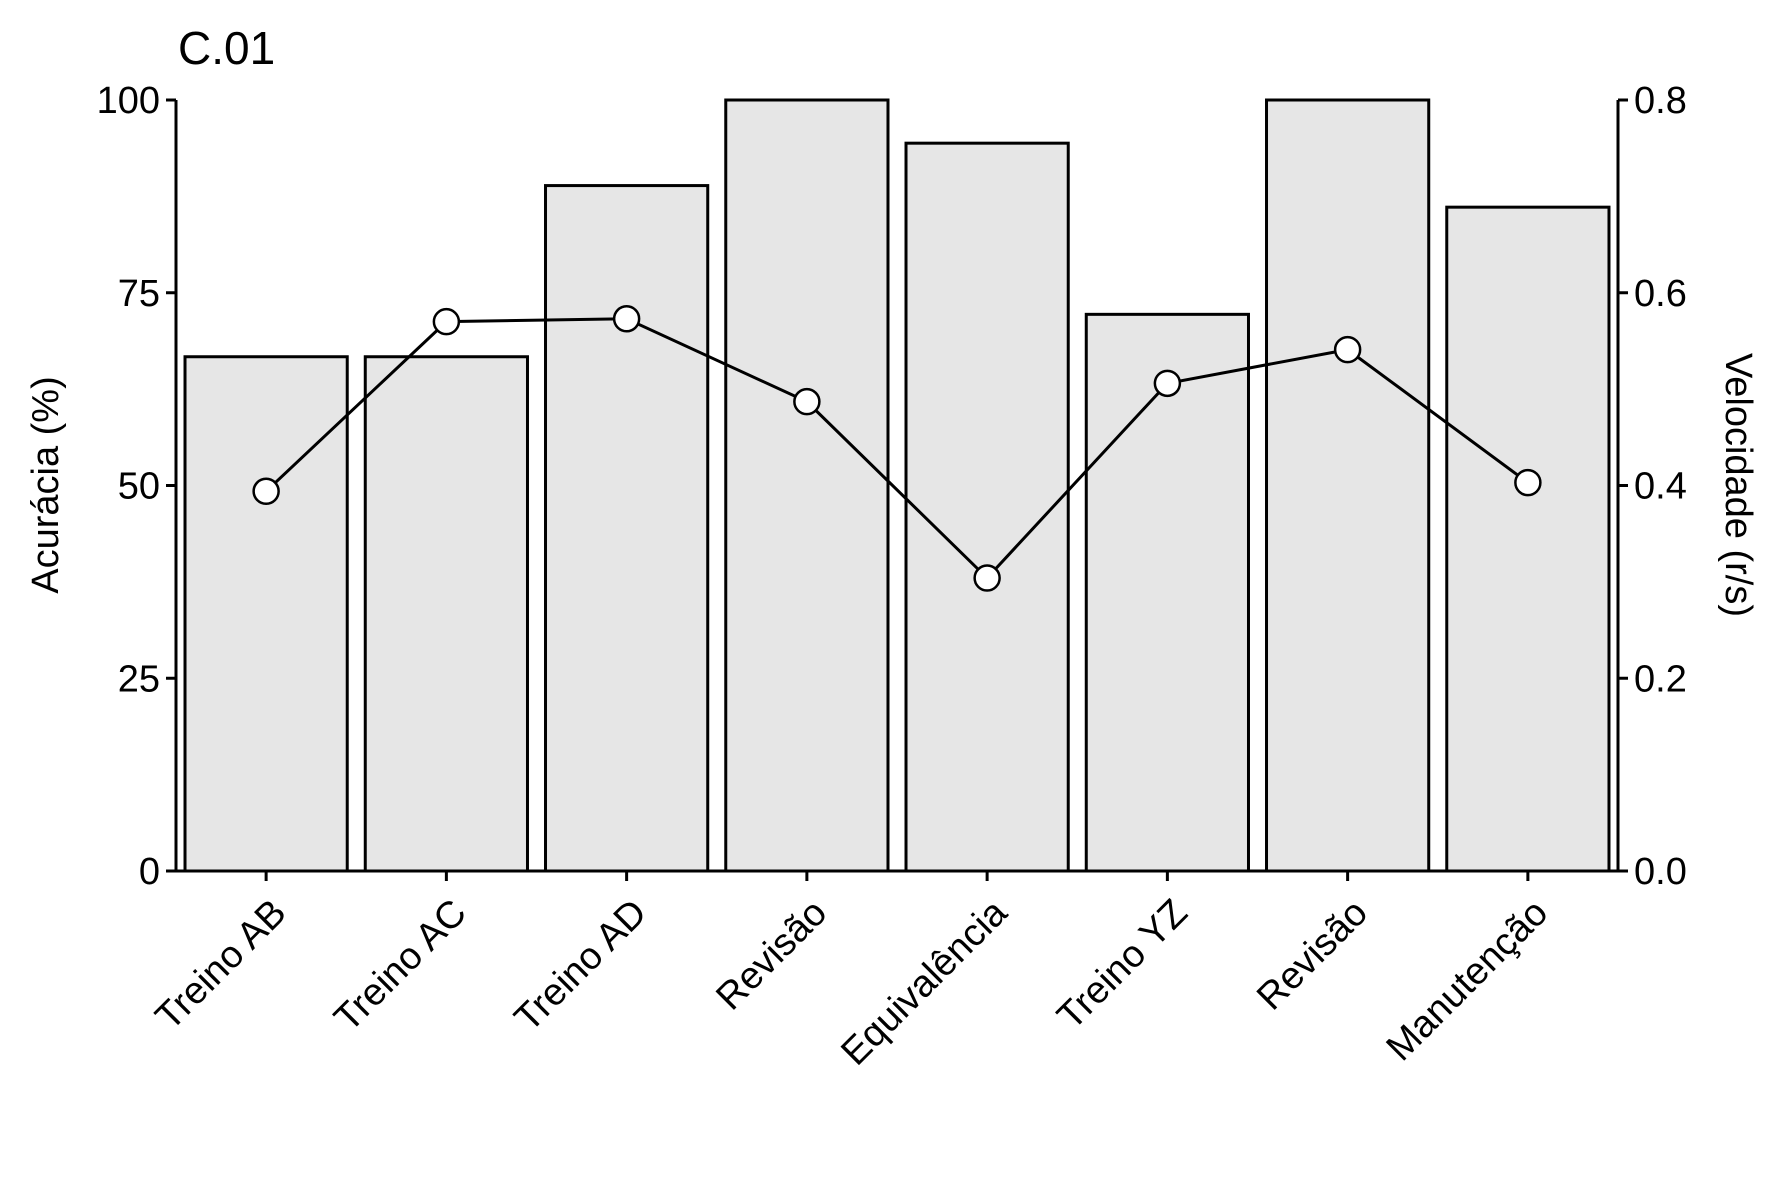 The height and width of the screenshot is (1181, 1771). Describe the element at coordinates (1738, 485) in the screenshot. I see `y2-axis-title: Velocidade (r/s)` at that location.